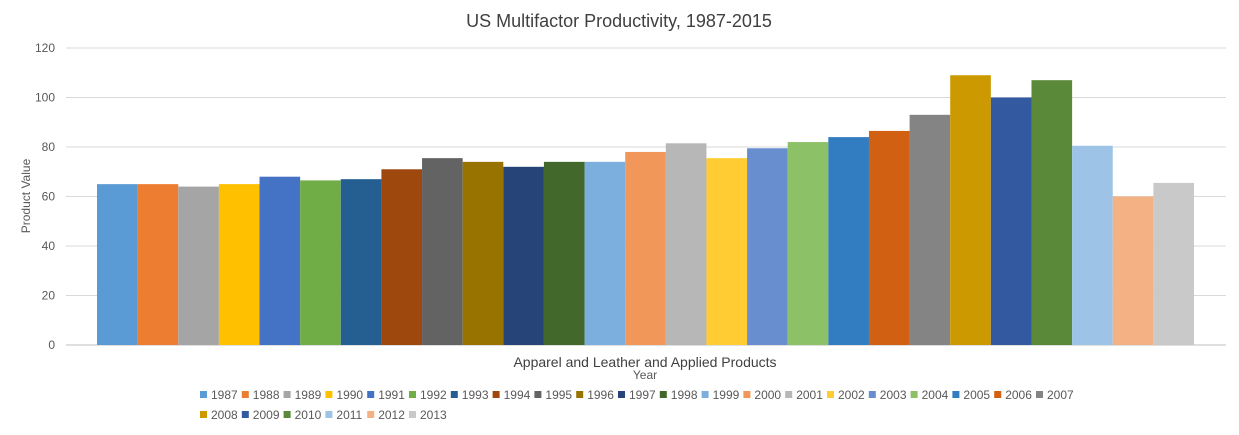 The height and width of the screenshot is (435, 1239). I want to click on legend-item-2007: 2007, so click(1055, 395).